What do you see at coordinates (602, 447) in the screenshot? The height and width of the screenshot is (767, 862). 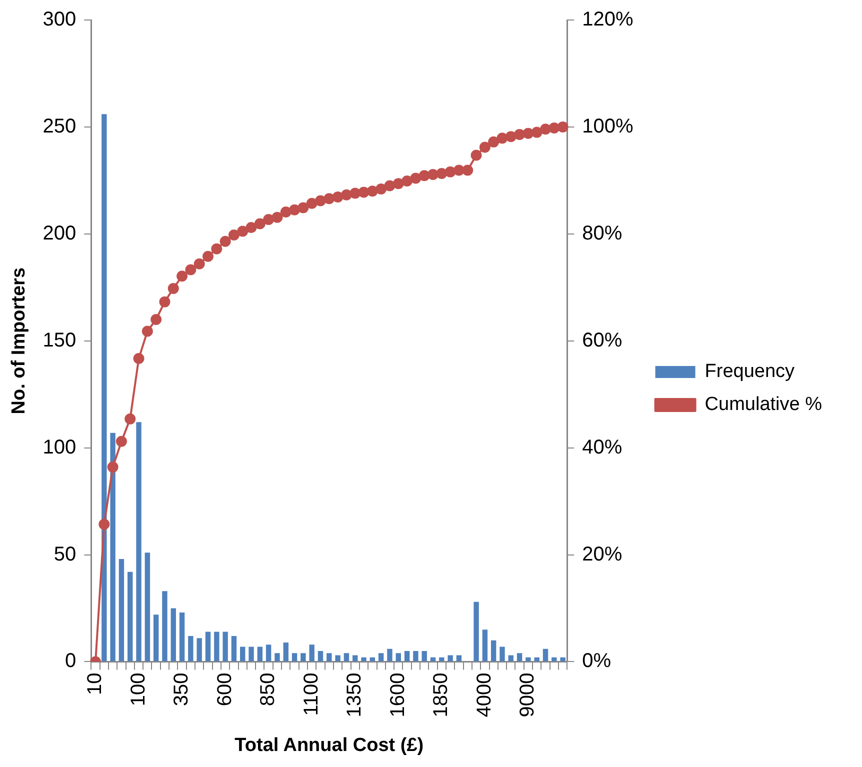 I see `y2-tick-label: 40%` at bounding box center [602, 447].